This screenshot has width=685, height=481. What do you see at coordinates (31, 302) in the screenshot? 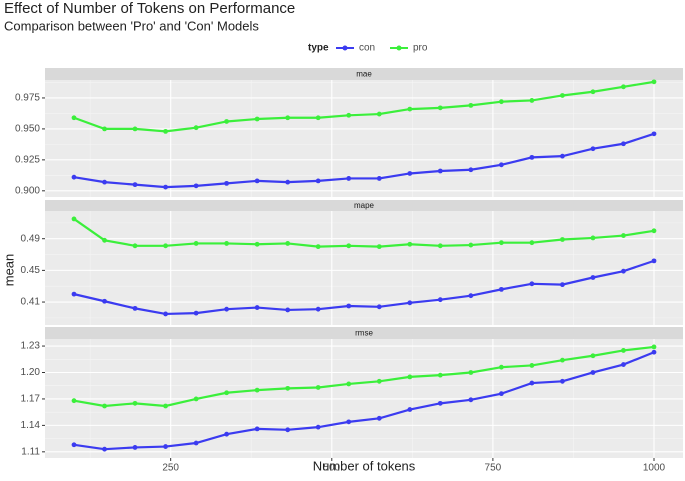
I see `y-tick-label: 0.41` at bounding box center [31, 302].